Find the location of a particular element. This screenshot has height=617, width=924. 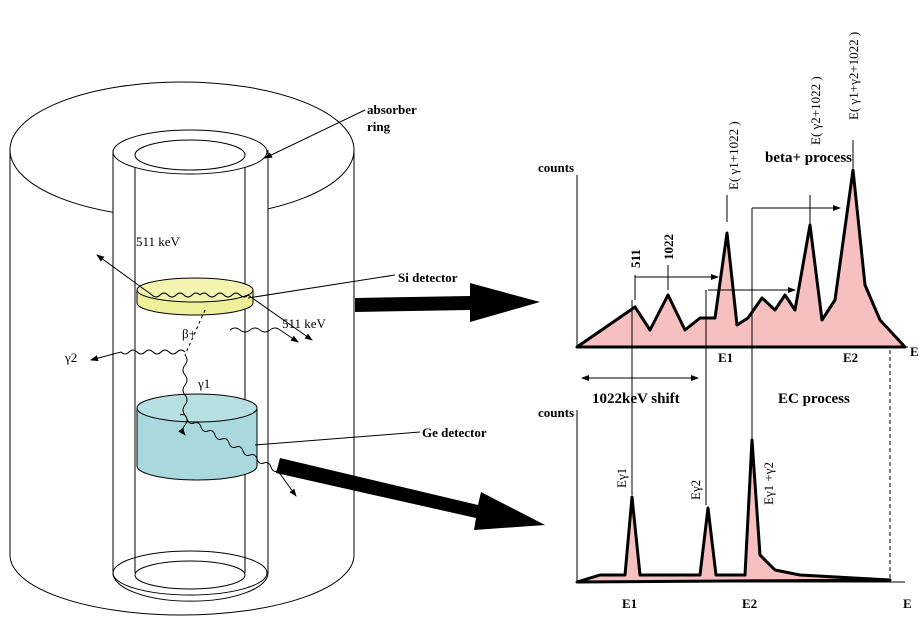

peak-label: 1022 is located at coordinates (668, 247).